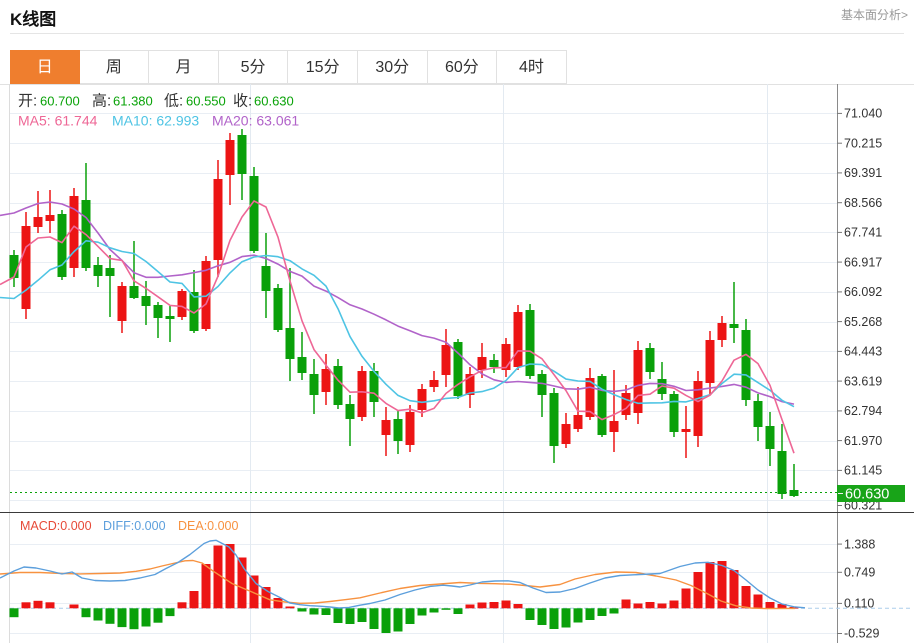 The height and width of the screenshot is (643, 914). Describe the element at coordinates (863, 506) in the screenshot. I see `svg-text: 60.321` at that location.